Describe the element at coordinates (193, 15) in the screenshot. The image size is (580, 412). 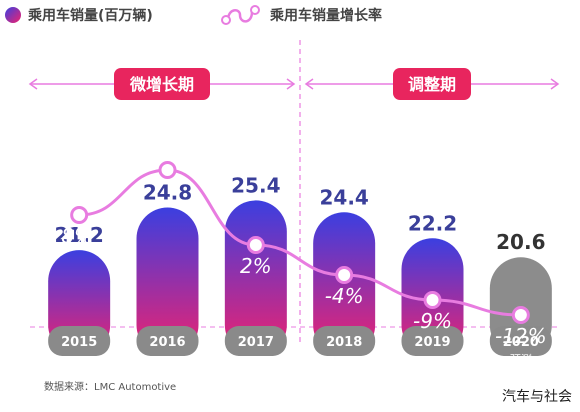
I see `legend: 乘用车销量(百万辆) 乘用车销量增长率` at that location.